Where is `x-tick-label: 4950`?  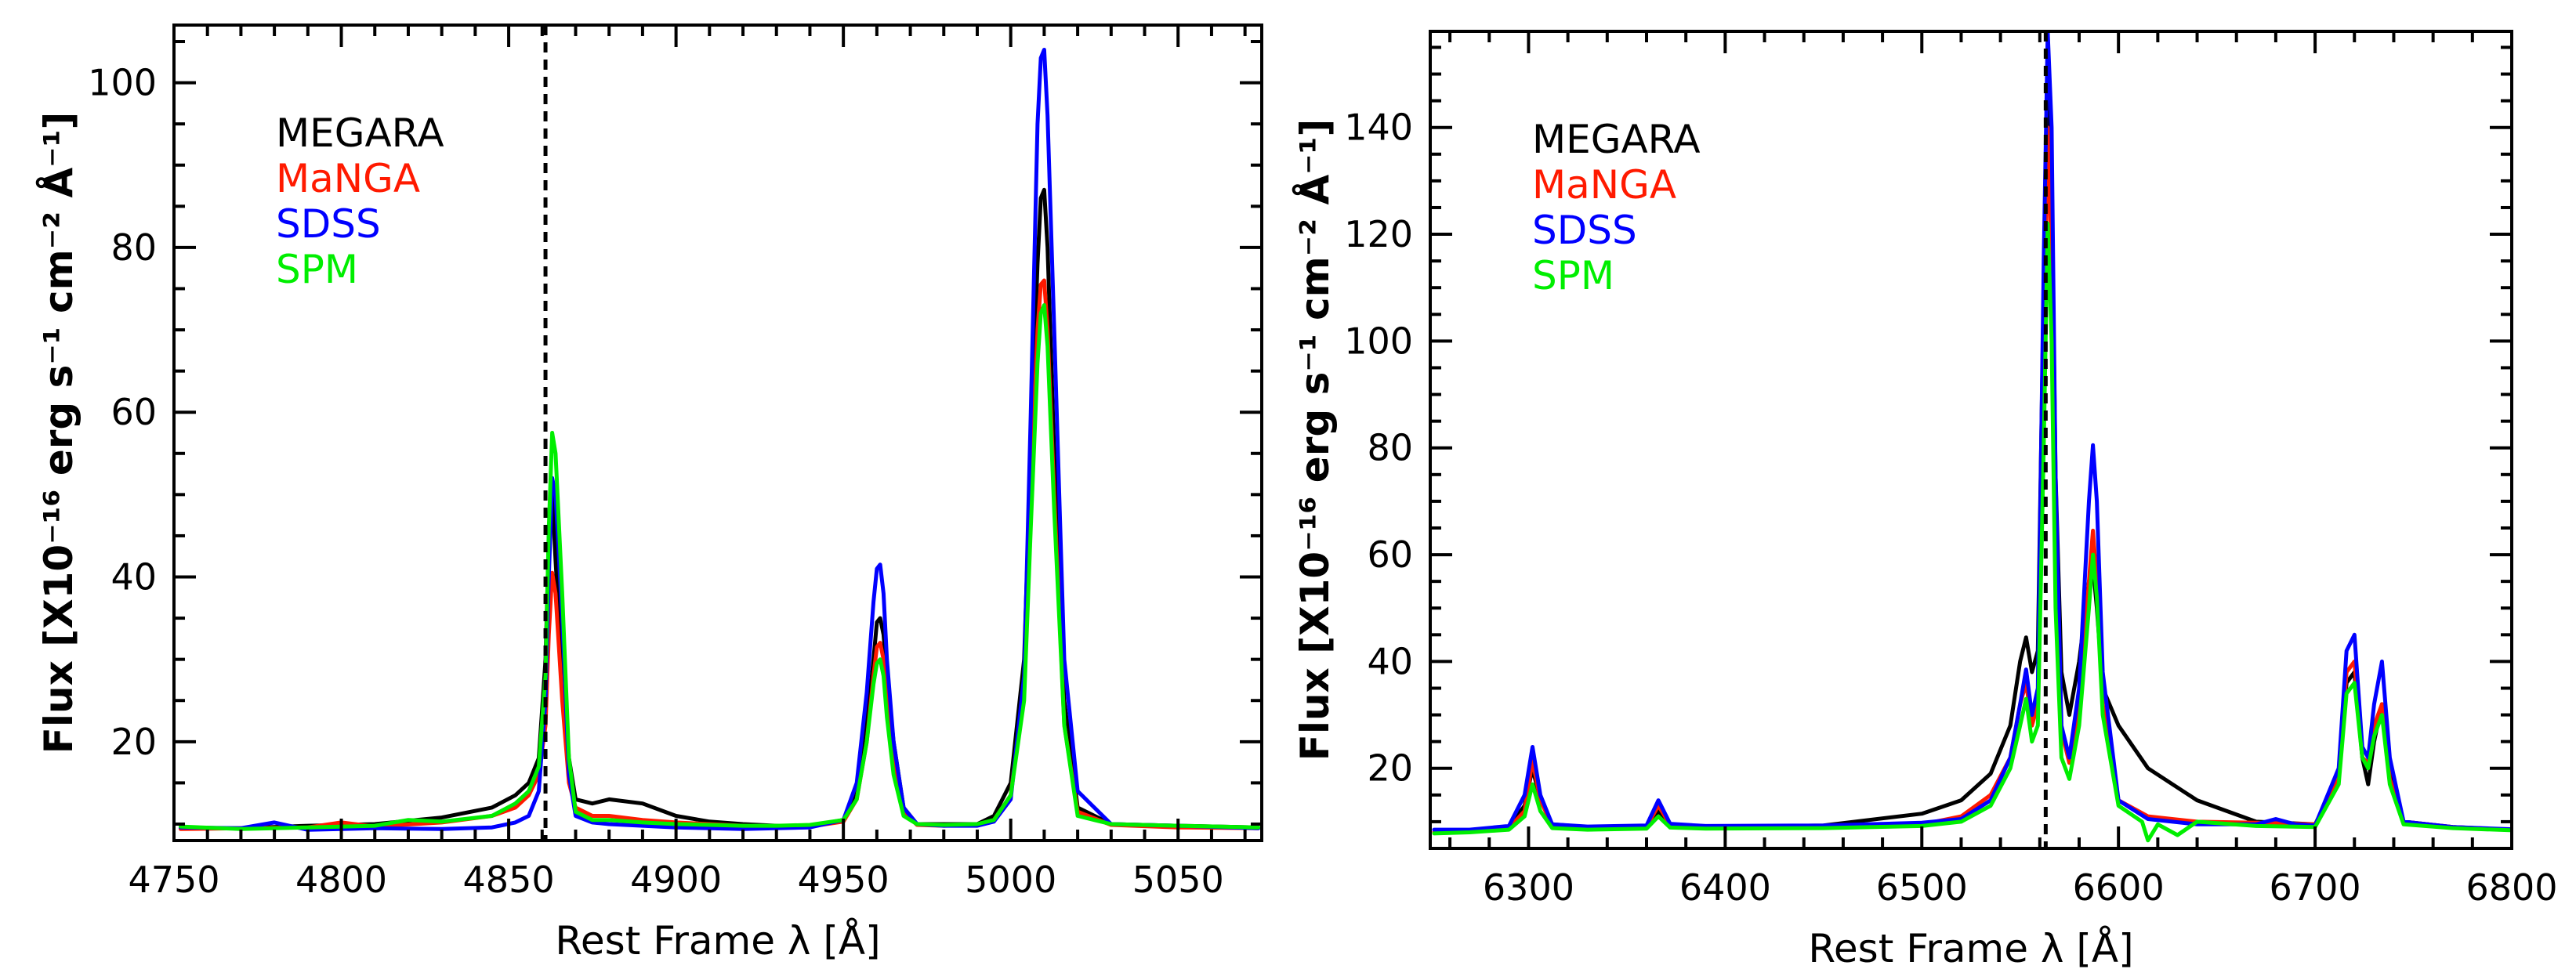
x-tick-label: 4950 is located at coordinates (843, 880).